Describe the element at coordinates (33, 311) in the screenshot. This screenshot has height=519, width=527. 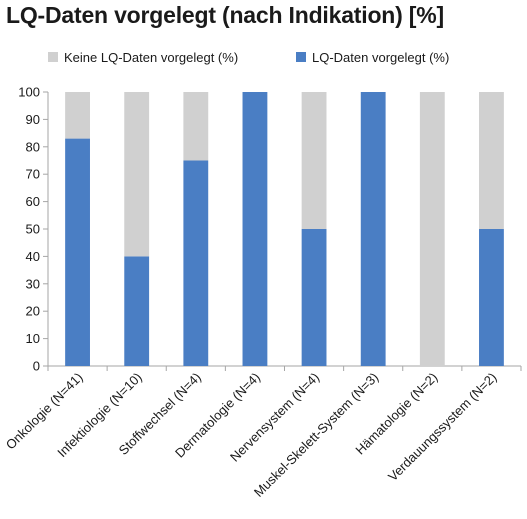
I see `y-tick-label: 20` at that location.